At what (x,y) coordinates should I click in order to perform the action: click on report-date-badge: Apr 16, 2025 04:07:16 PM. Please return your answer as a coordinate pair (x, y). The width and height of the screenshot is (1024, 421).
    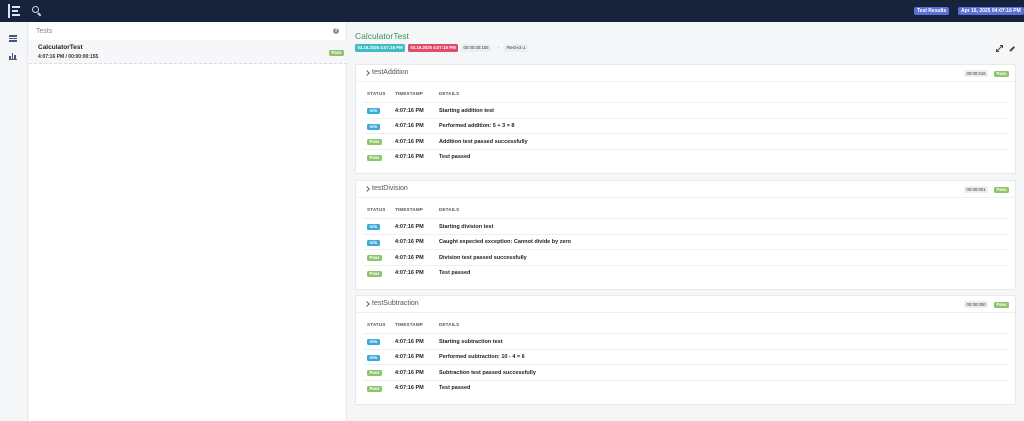
    Looking at the image, I should click on (991, 11).